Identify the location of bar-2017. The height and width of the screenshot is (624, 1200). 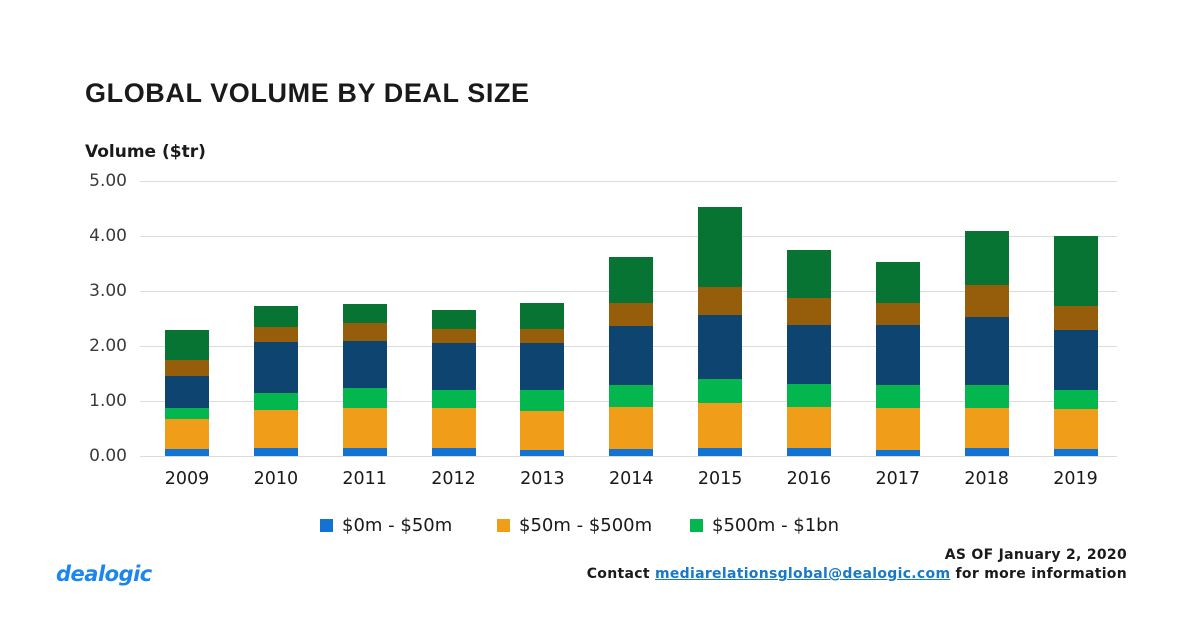
(897, 318).